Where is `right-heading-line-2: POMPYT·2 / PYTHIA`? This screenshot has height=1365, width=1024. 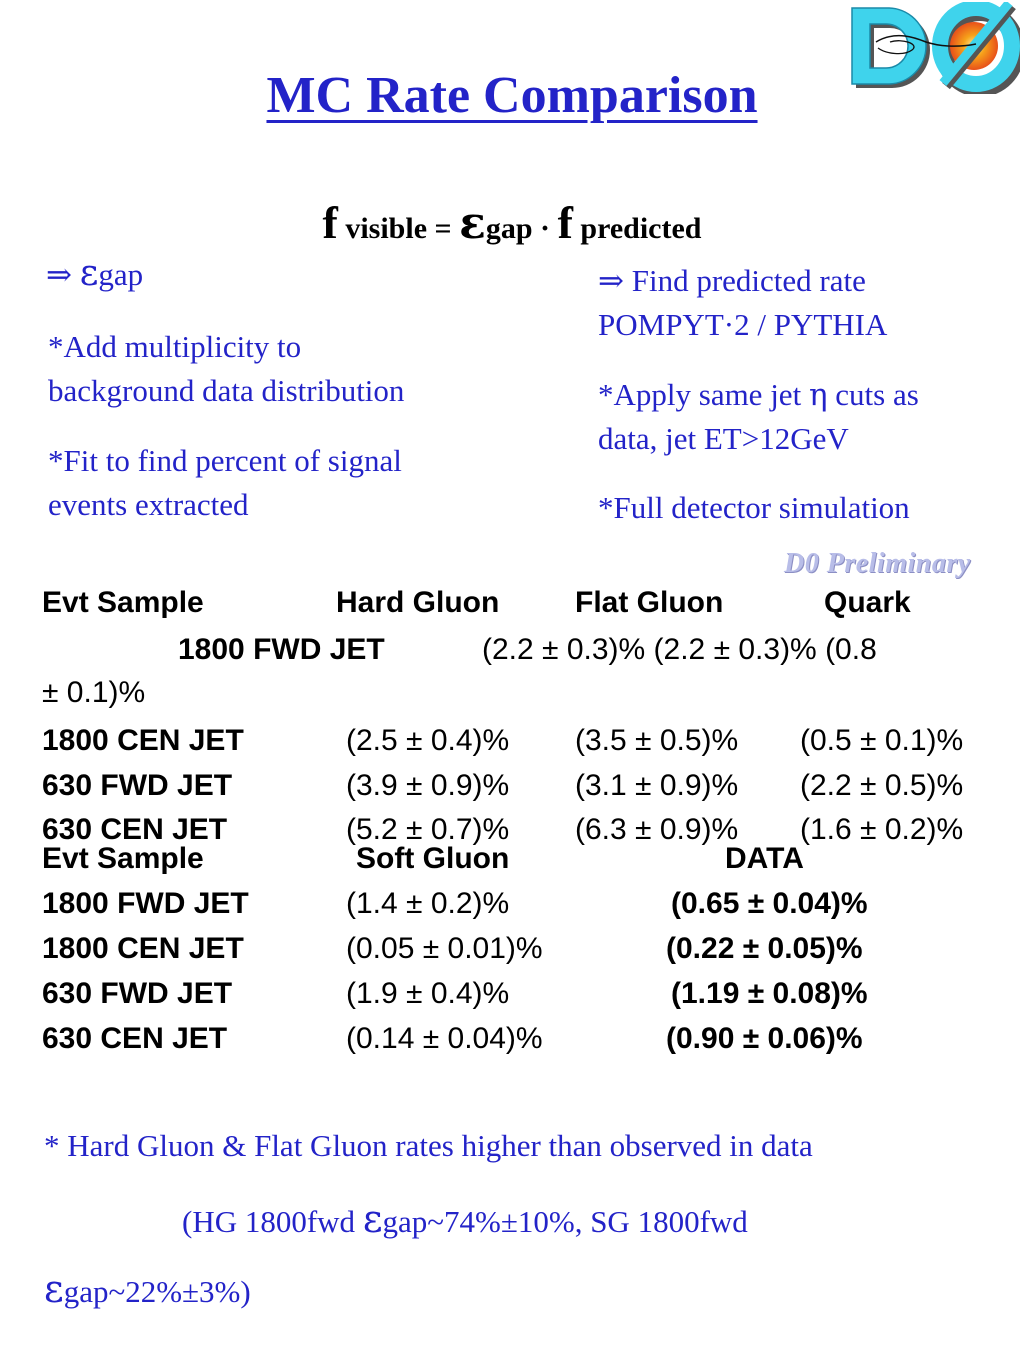
right-heading-line-2: POMPYT·2 / PYTHIA is located at coordinates (743, 324).